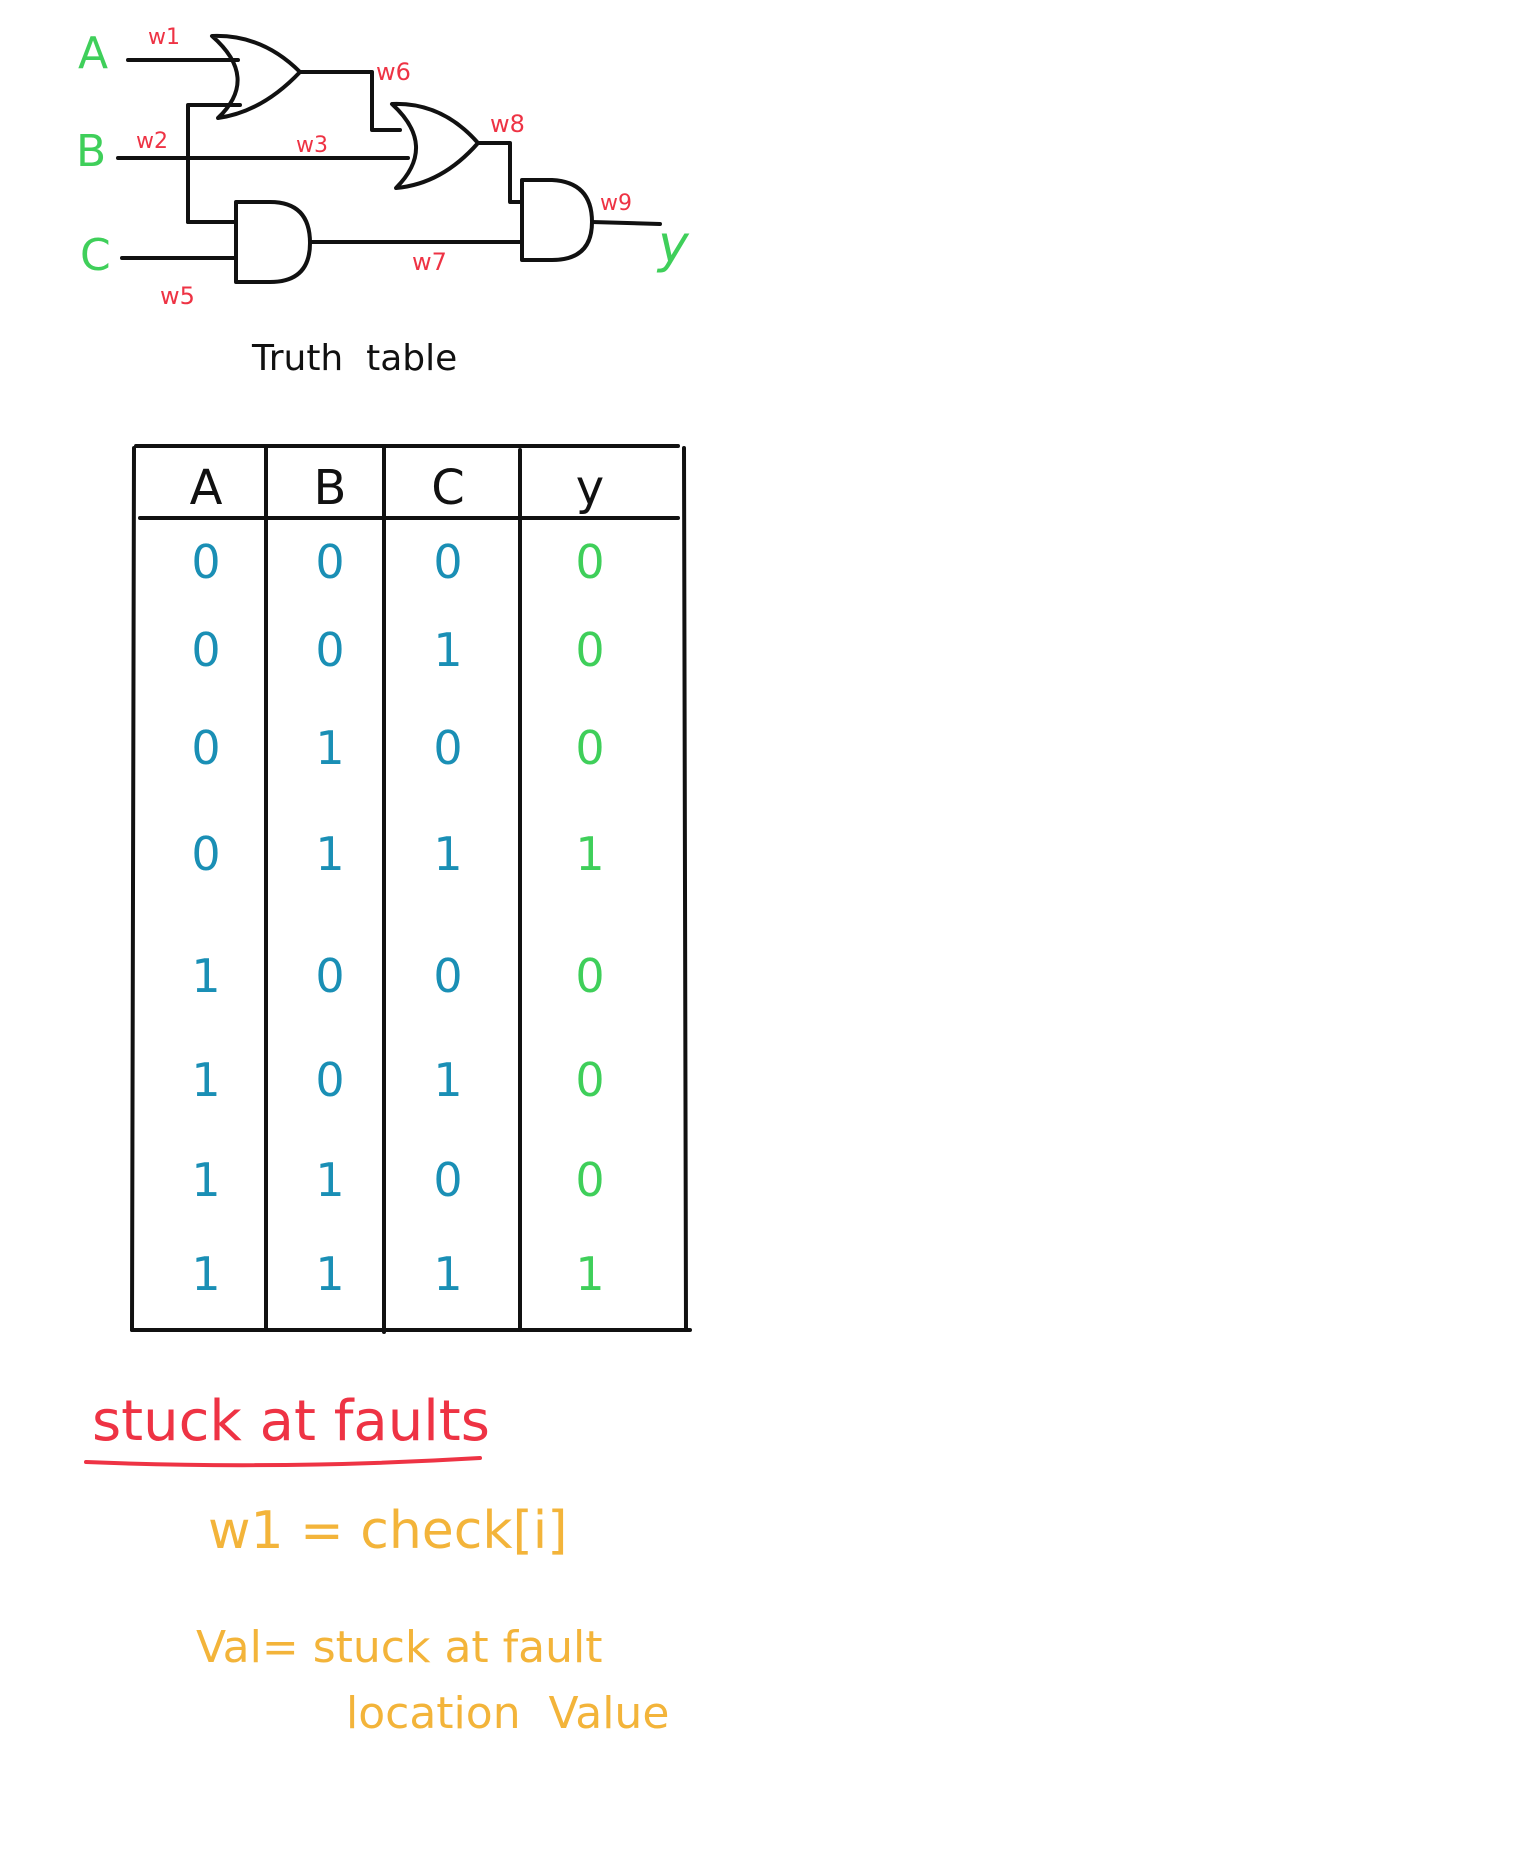 The width and height of the screenshot is (1536, 1866). I want to click on table-cell-r8-y: 1, so click(589, 1274).